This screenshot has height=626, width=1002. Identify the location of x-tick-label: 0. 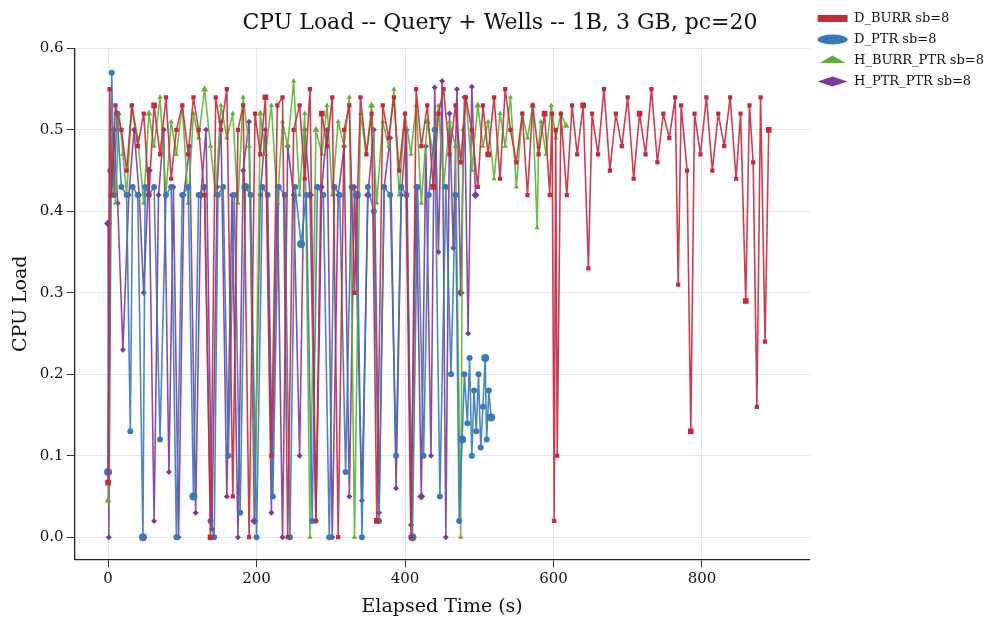
(108, 578).